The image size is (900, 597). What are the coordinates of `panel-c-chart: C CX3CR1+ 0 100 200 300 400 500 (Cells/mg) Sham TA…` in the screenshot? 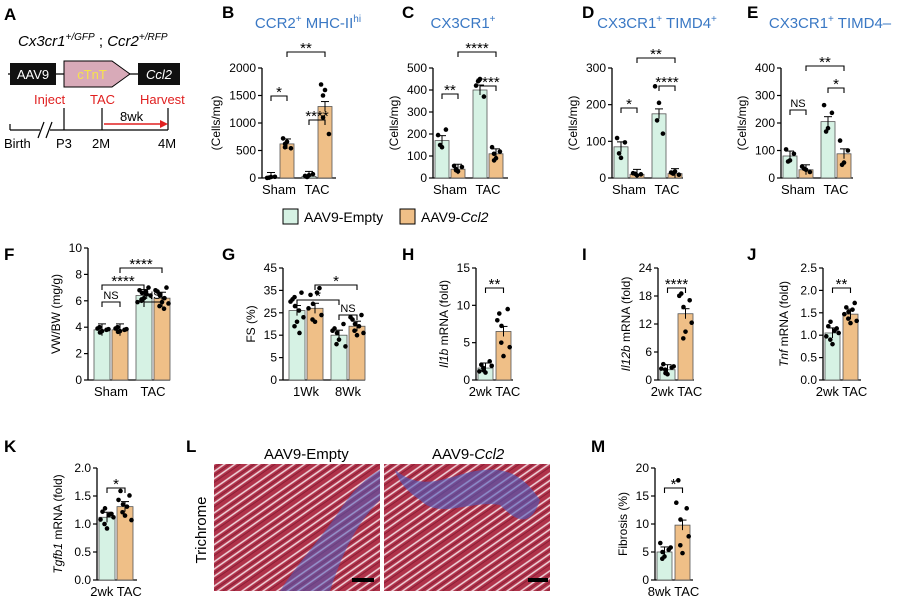 It's located at (447, 100).